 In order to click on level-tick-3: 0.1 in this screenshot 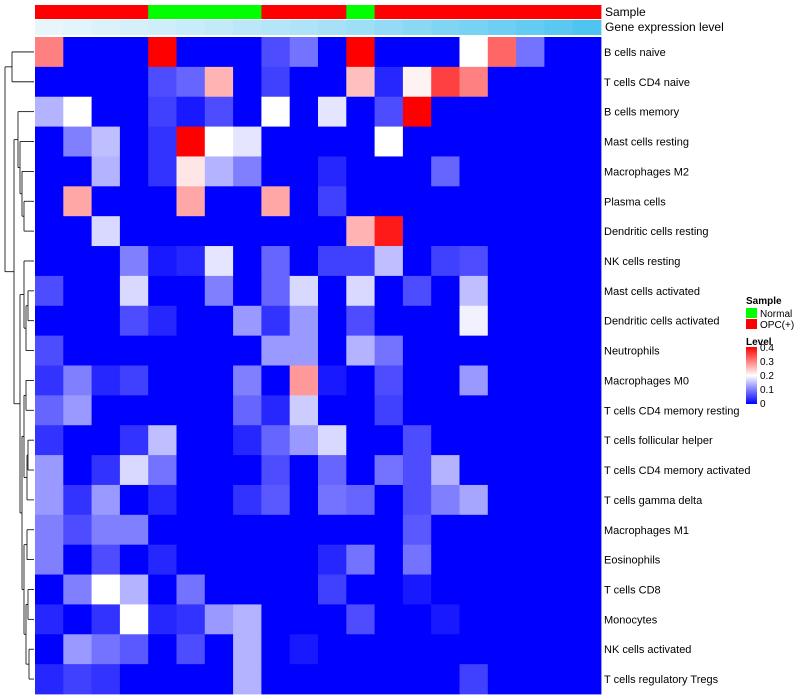, I will do `click(767, 390)`.